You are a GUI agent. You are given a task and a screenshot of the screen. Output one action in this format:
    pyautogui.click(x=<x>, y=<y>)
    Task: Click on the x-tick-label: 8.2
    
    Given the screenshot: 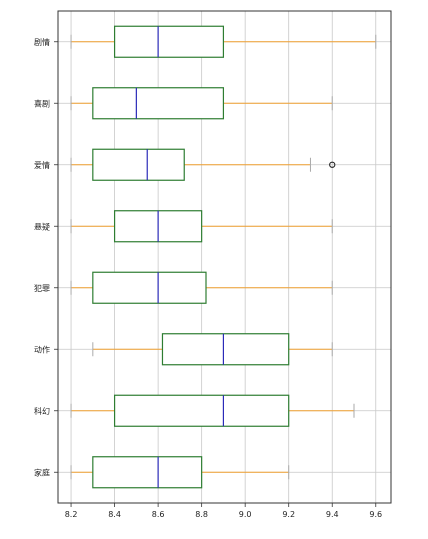 What is the action you would take?
    pyautogui.click(x=71, y=514)
    